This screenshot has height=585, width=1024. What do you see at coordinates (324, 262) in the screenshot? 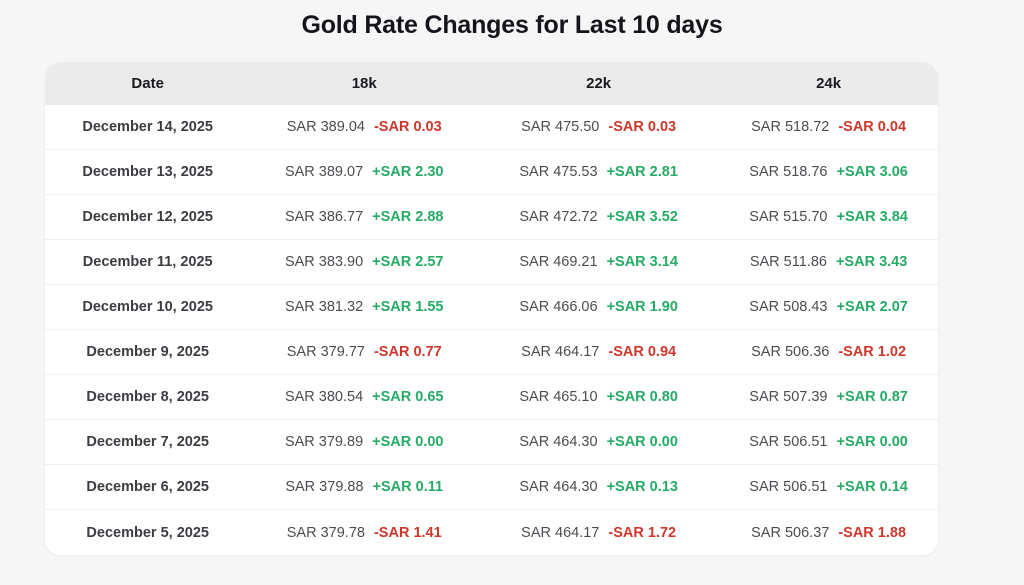
I see `price-18k: SAR 383.90` at bounding box center [324, 262].